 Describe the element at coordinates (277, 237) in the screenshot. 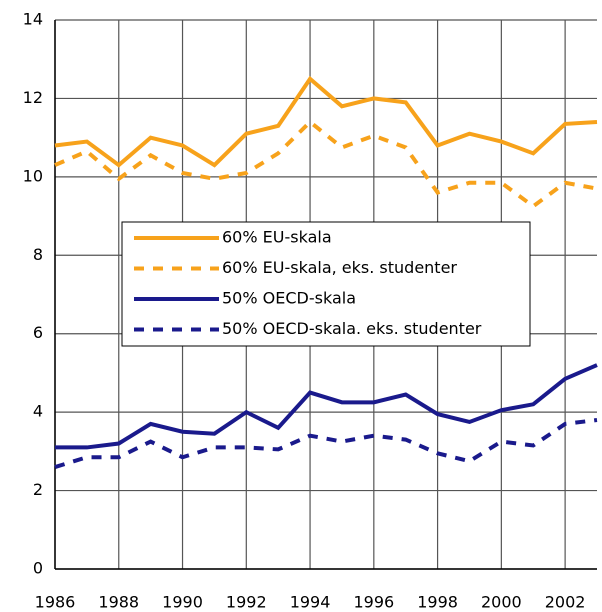

I see `legend-label: 60% EU-skala` at that location.